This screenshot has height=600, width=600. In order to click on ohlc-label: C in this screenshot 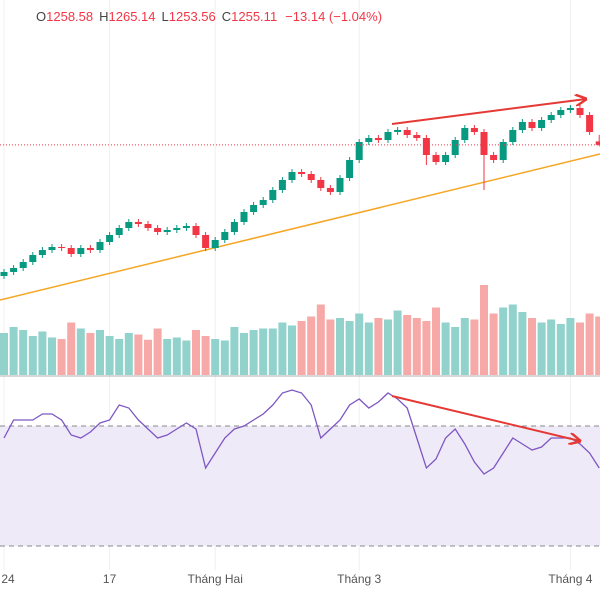, I will do `click(226, 16)`.